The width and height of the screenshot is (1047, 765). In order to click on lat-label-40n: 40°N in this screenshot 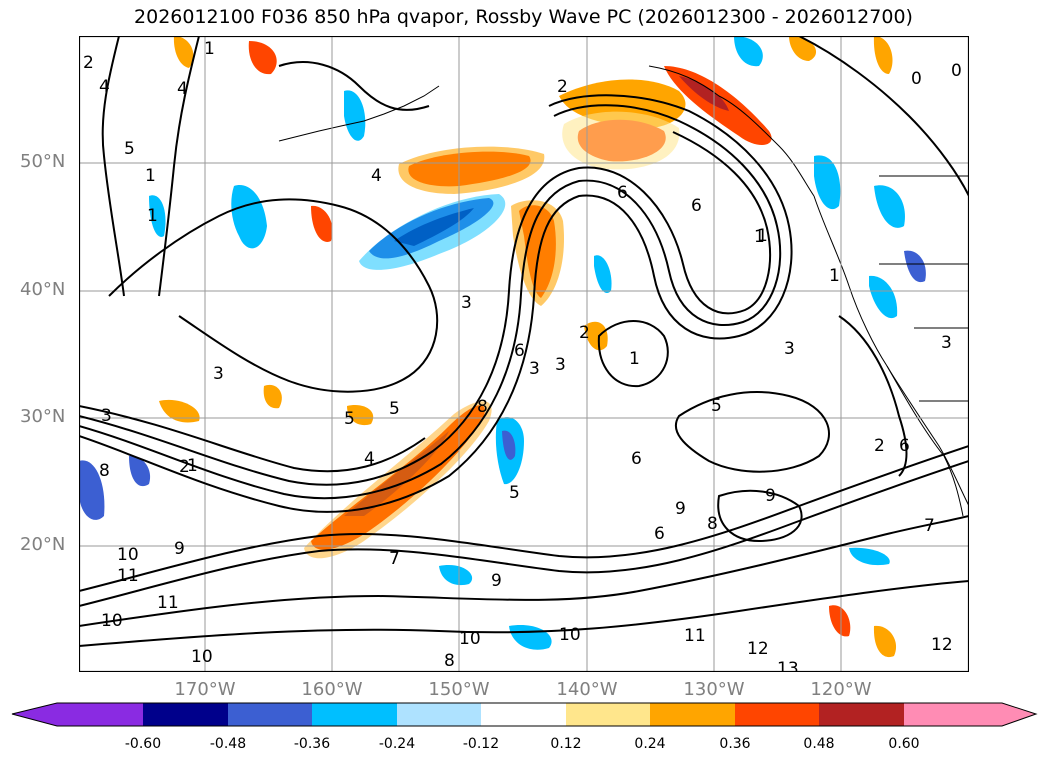, I will do `click(43, 289)`.